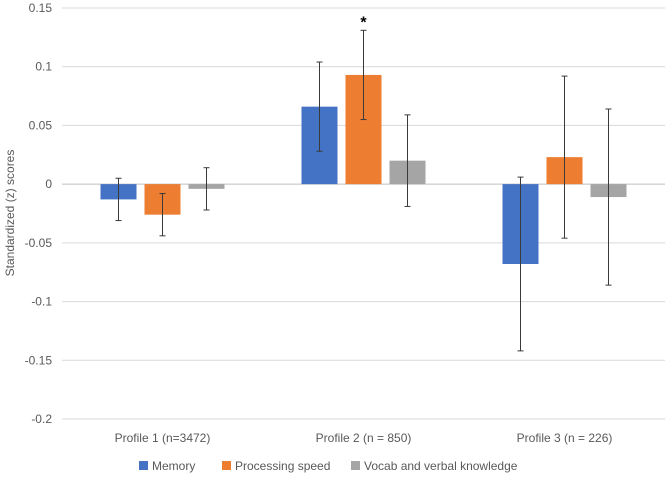  I want to click on x-category-label: Profile 2 (n = 850), so click(364, 438).